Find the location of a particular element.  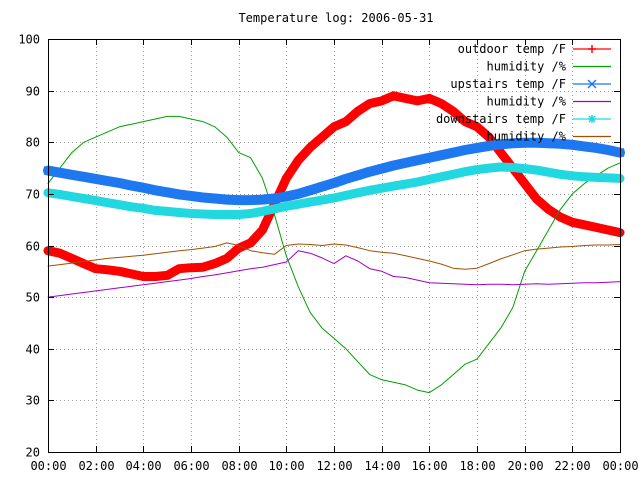

x-tick-label: 10:00 is located at coordinates (286, 466).